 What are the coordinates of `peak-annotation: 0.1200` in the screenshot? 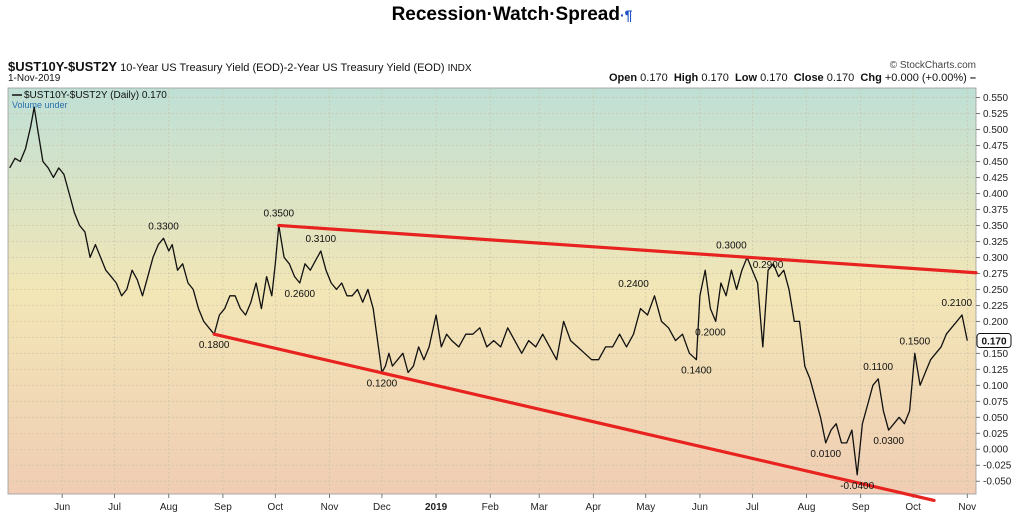 It's located at (382, 384).